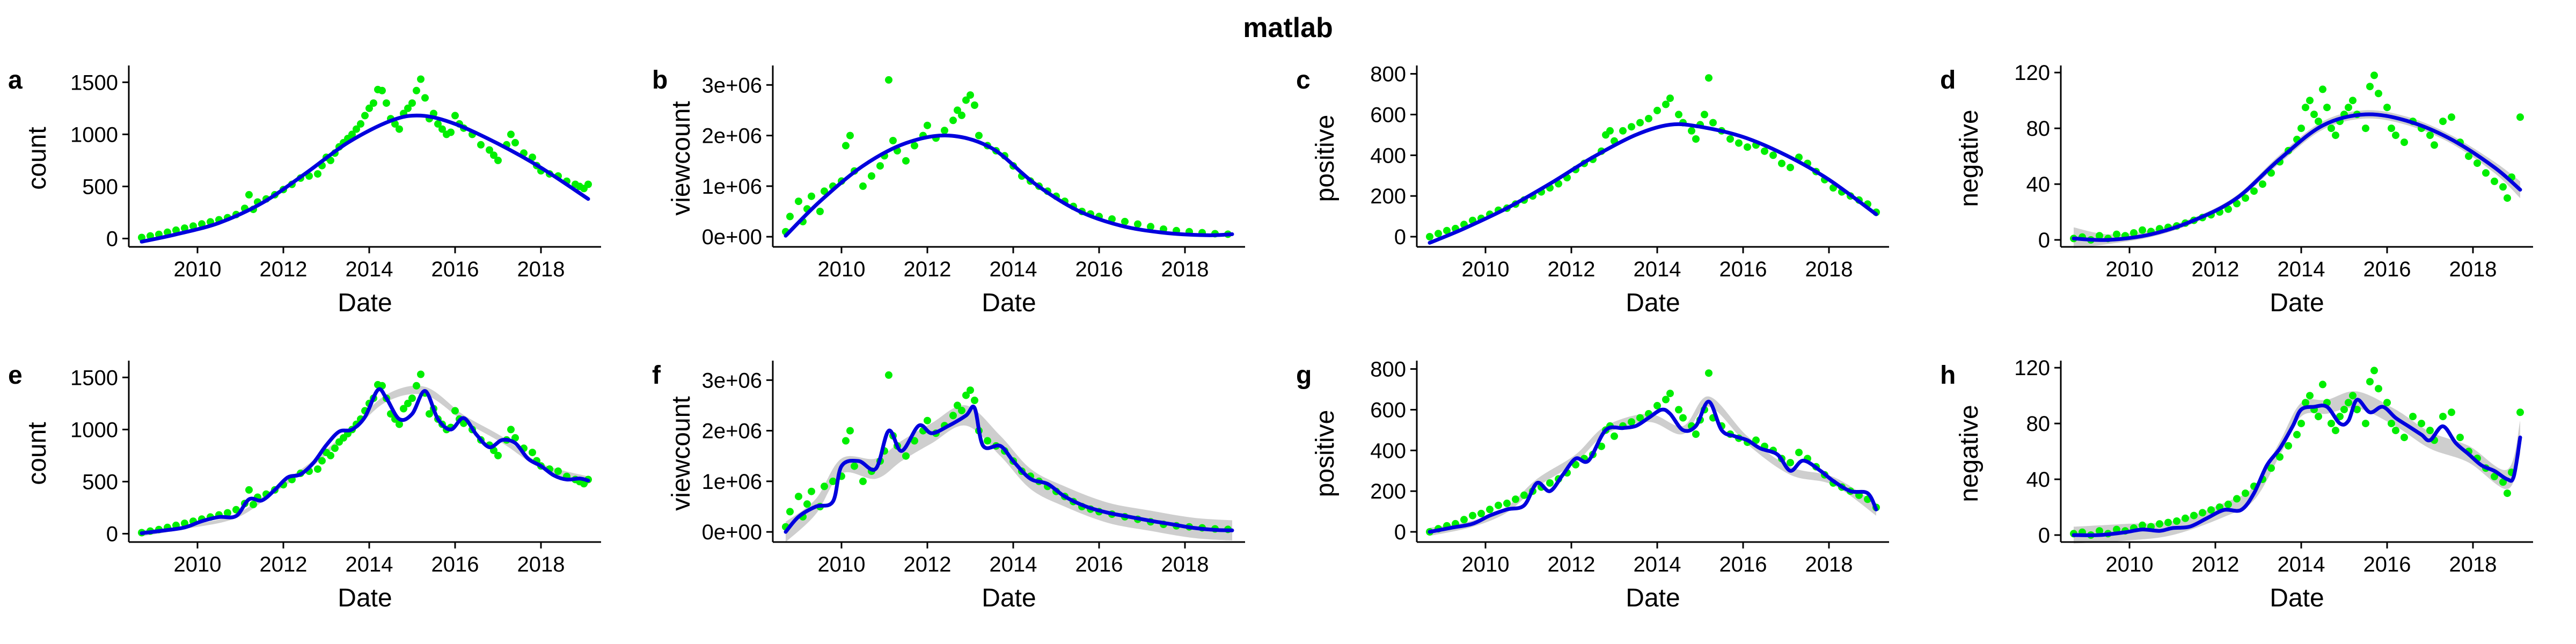 This screenshot has height=644, width=2576. Describe the element at coordinates (15, 375) in the screenshot. I see `panel-label: e` at that location.